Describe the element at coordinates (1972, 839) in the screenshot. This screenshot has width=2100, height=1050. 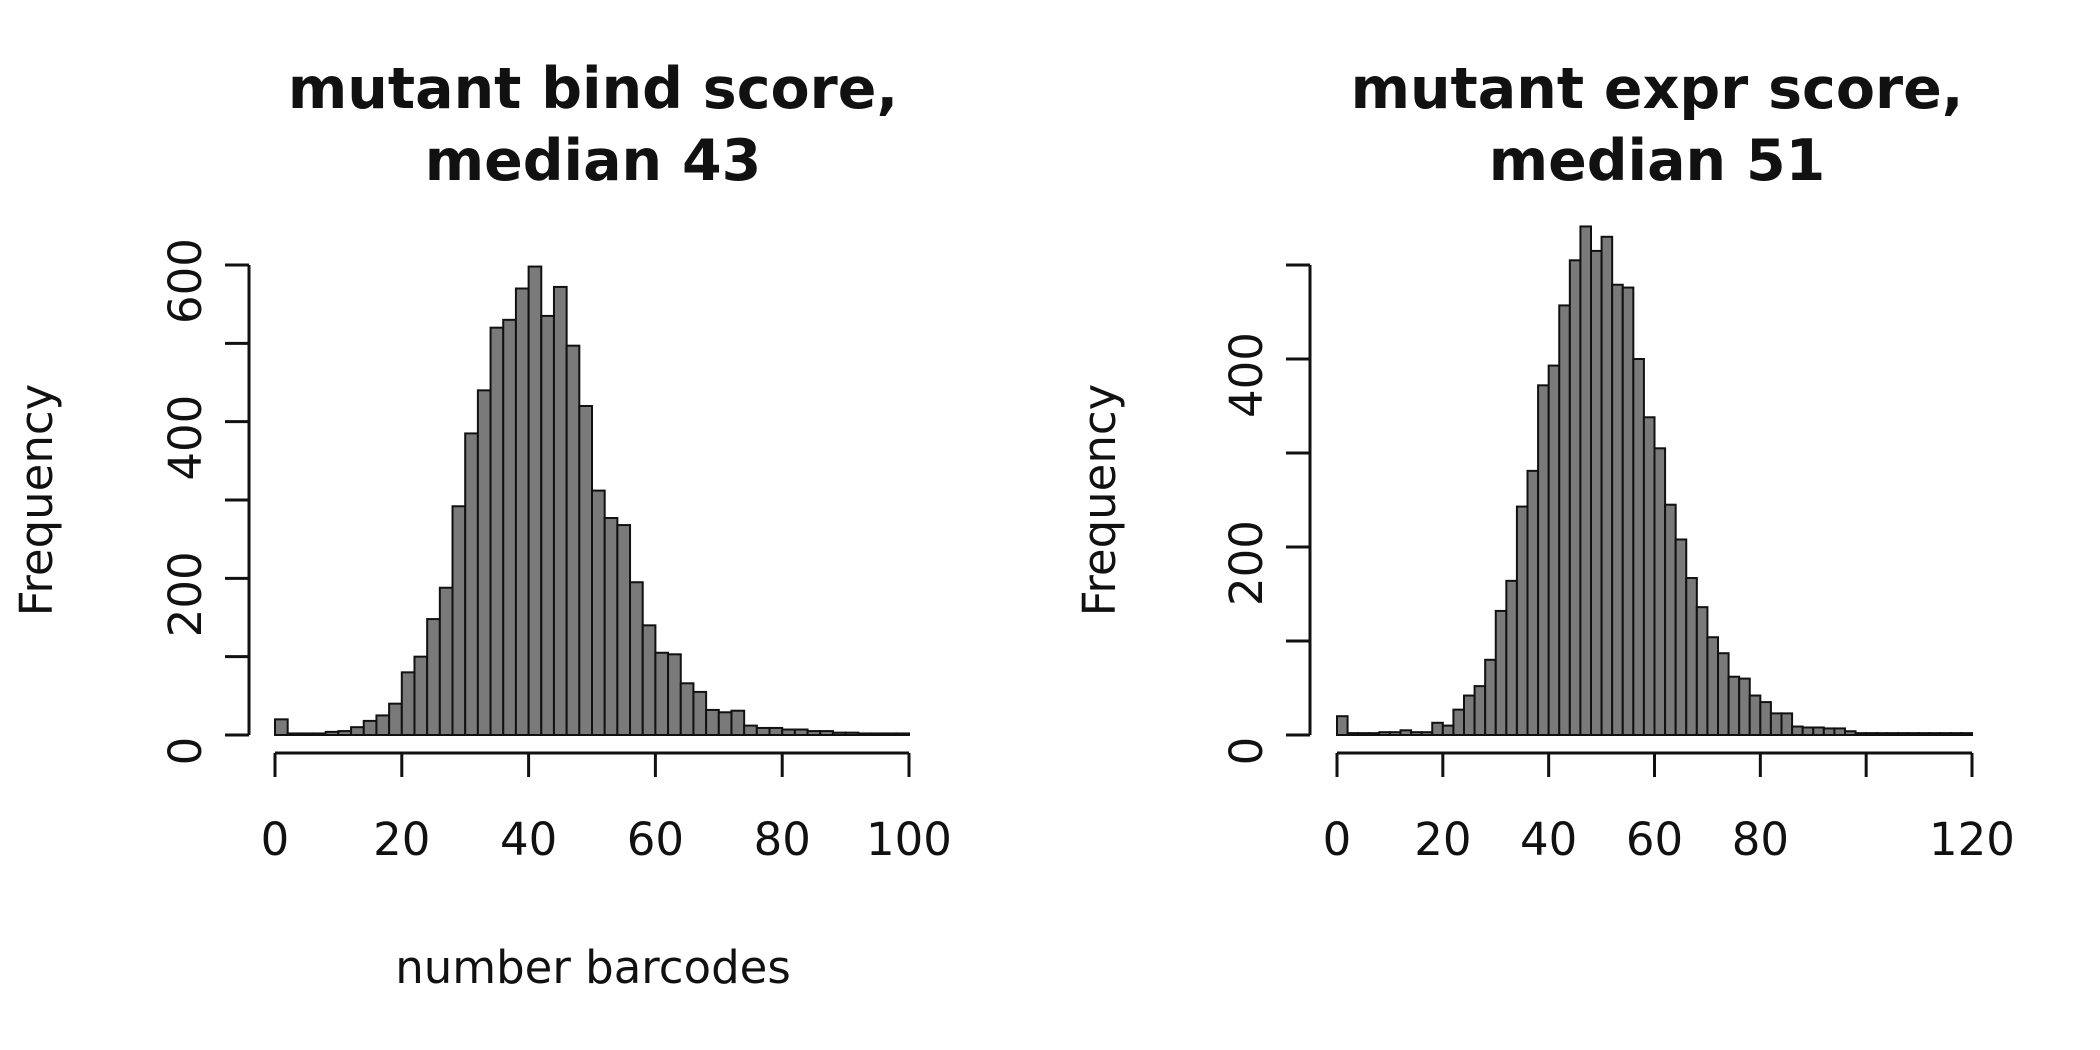
I see `expr-x-tick-label-6: 120` at that location.